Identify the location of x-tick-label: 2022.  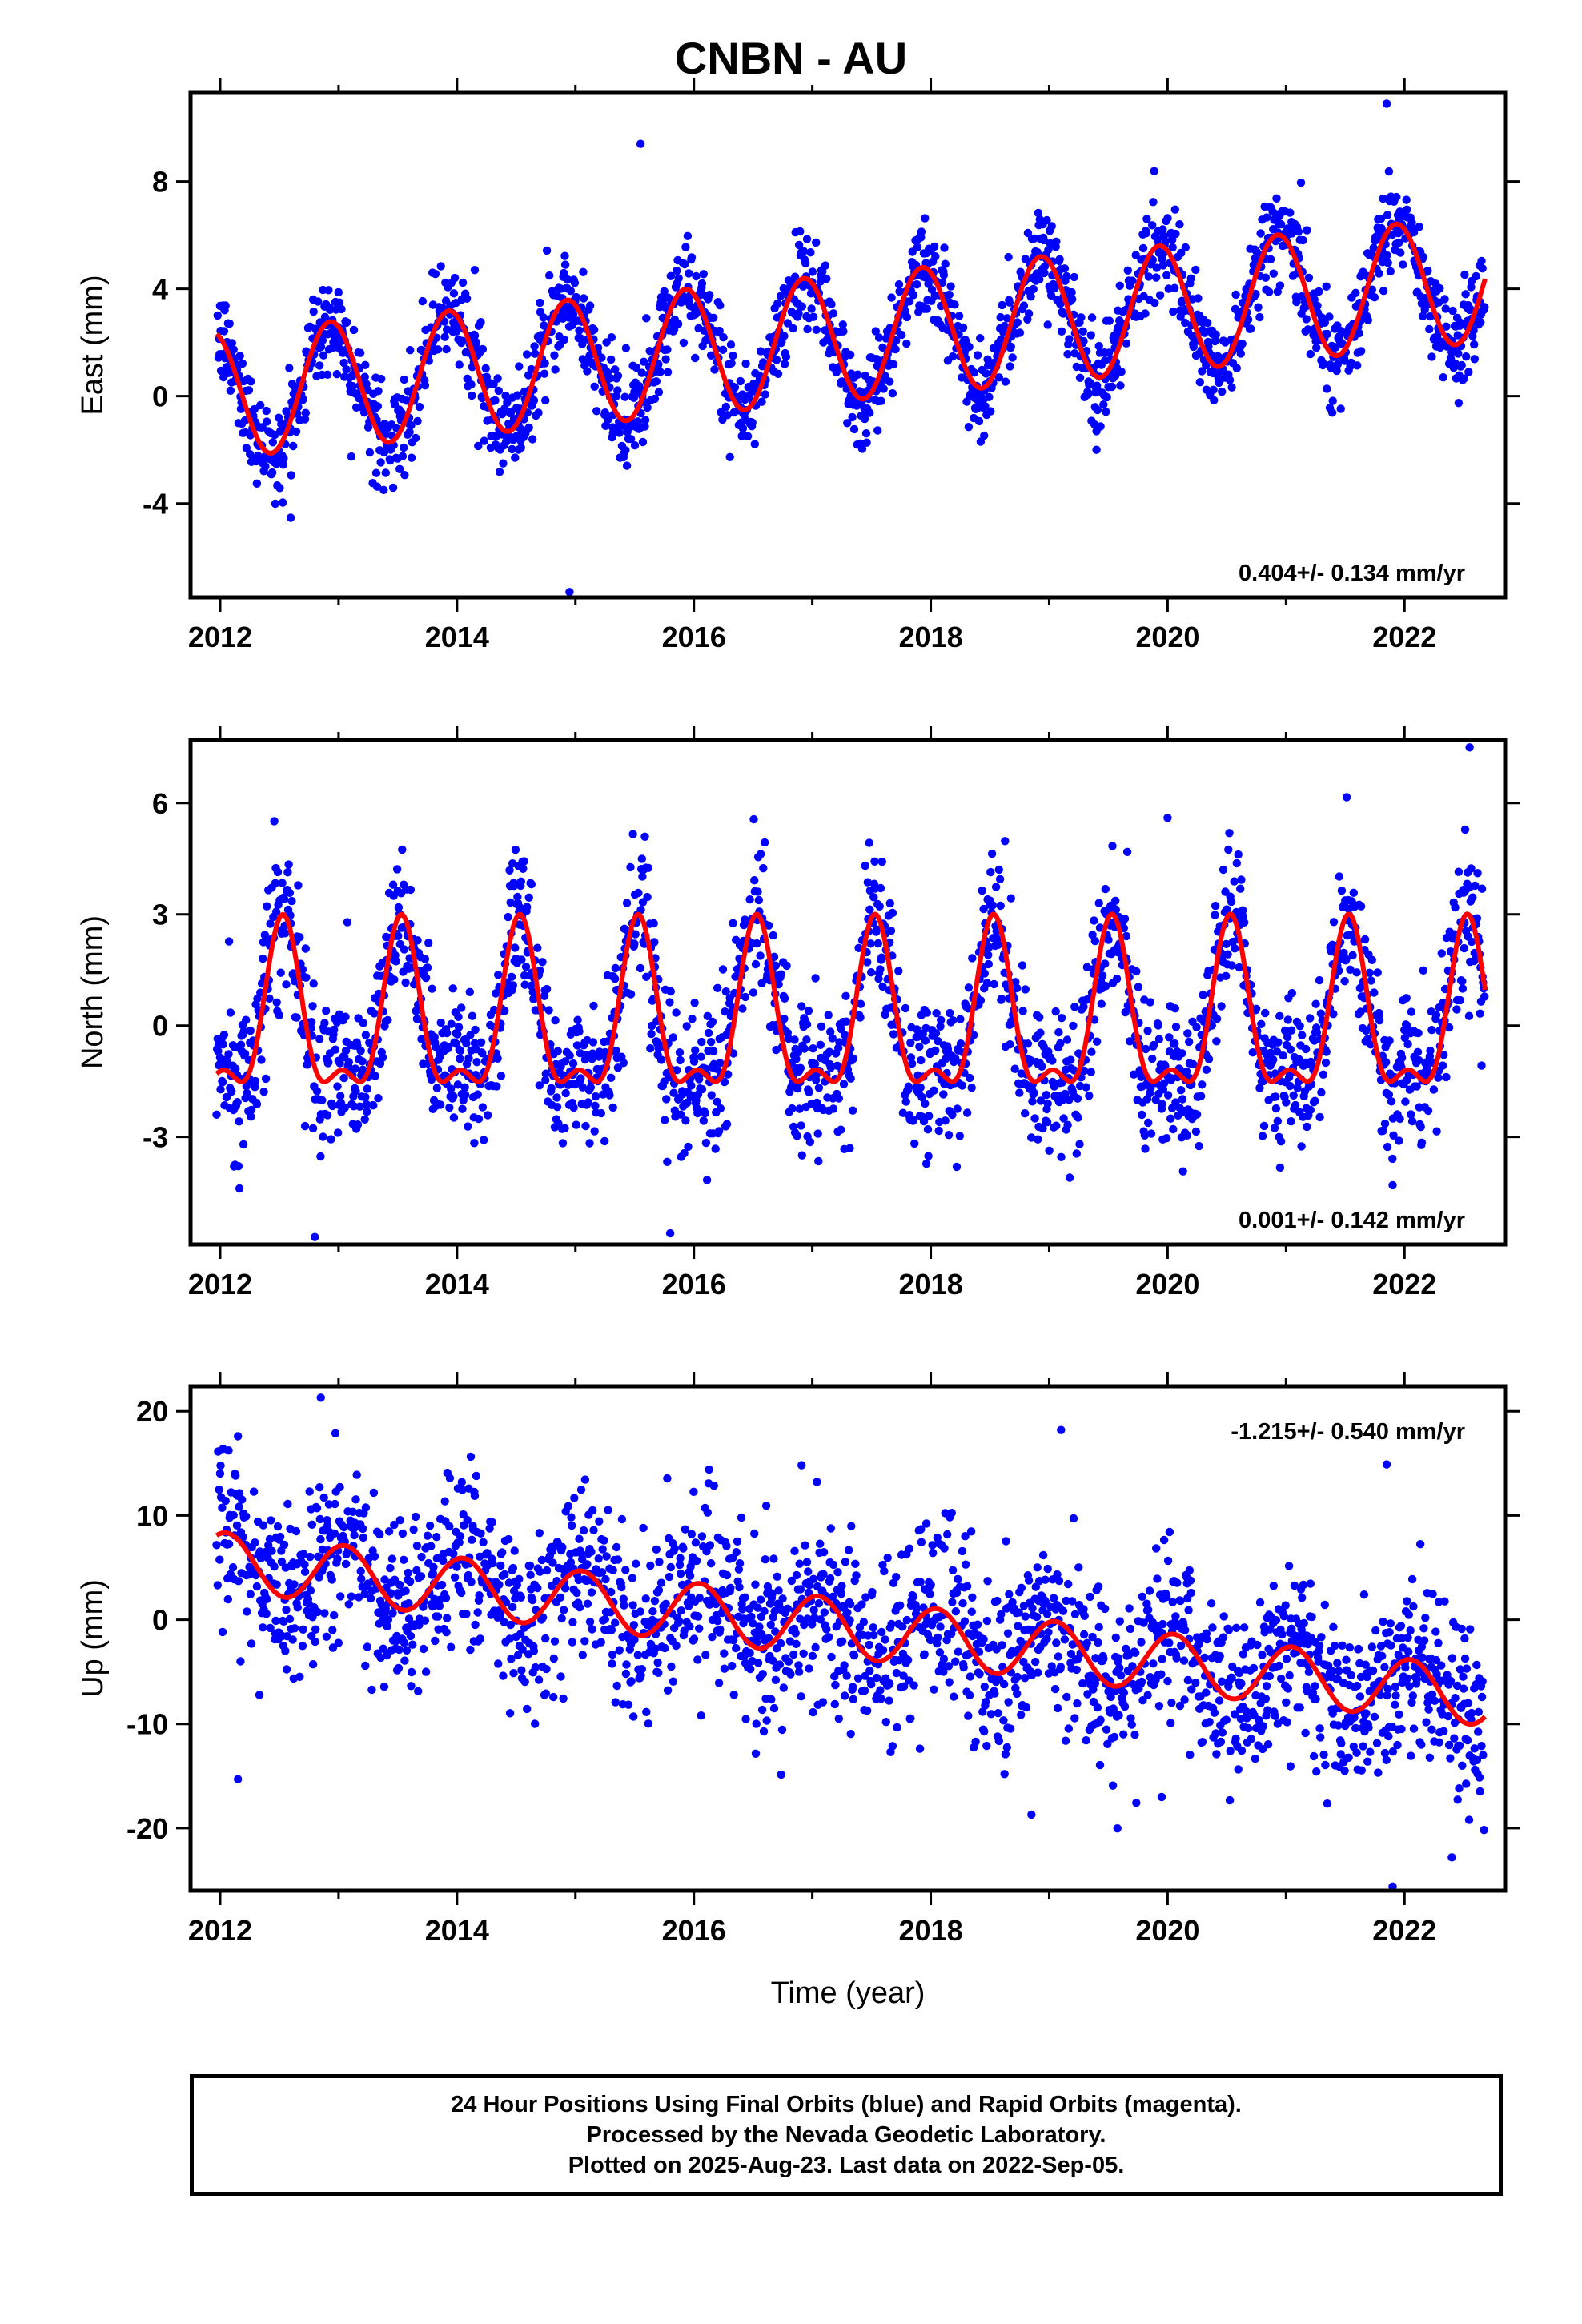
(1404, 1284).